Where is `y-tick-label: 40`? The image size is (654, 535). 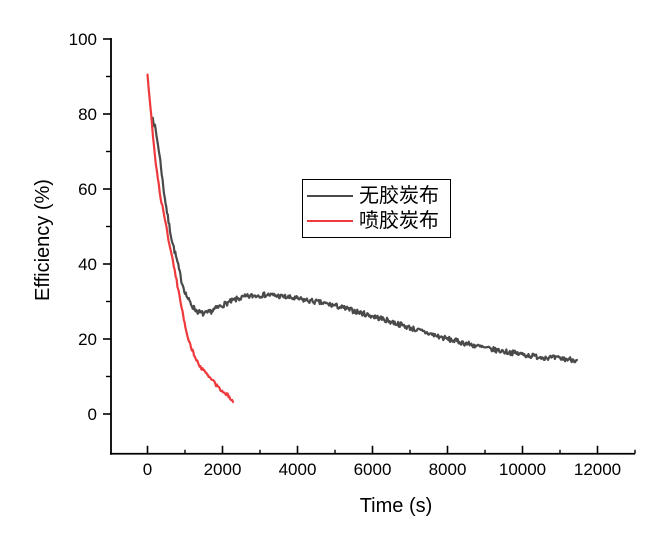 y-tick-label: 40 is located at coordinates (87, 264).